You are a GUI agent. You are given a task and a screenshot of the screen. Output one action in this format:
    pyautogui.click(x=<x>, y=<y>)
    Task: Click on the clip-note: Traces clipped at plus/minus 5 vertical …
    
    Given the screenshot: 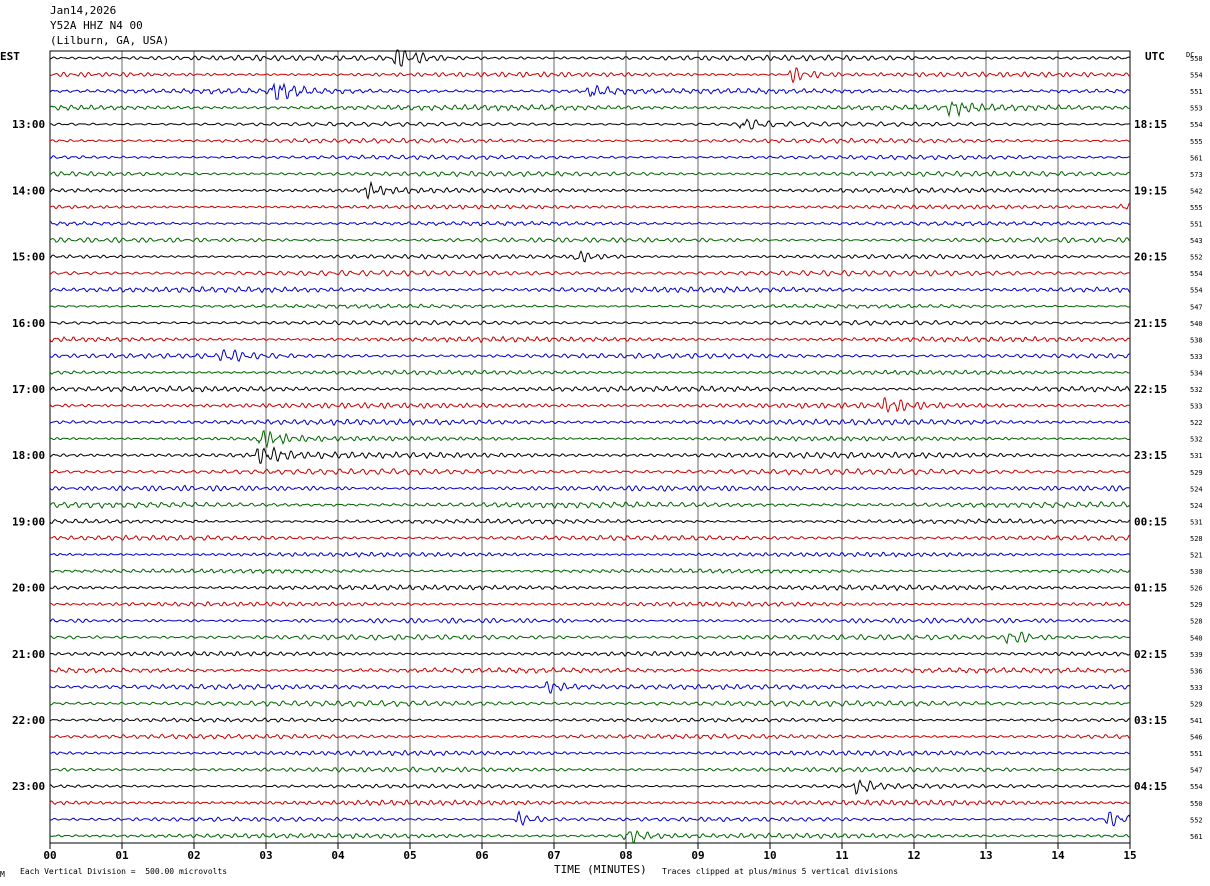 What is the action you would take?
    pyautogui.click(x=780, y=871)
    